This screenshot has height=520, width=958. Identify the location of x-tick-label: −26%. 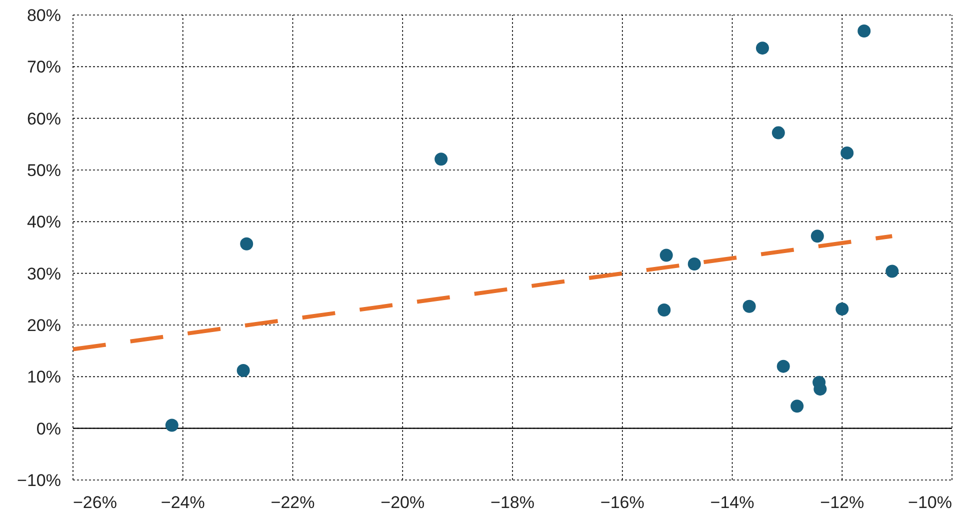
(95, 502).